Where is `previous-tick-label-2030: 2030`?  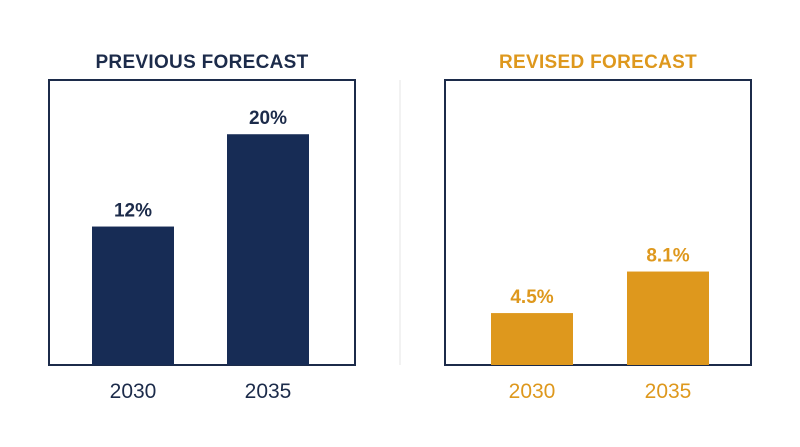 previous-tick-label-2030: 2030 is located at coordinates (133, 391).